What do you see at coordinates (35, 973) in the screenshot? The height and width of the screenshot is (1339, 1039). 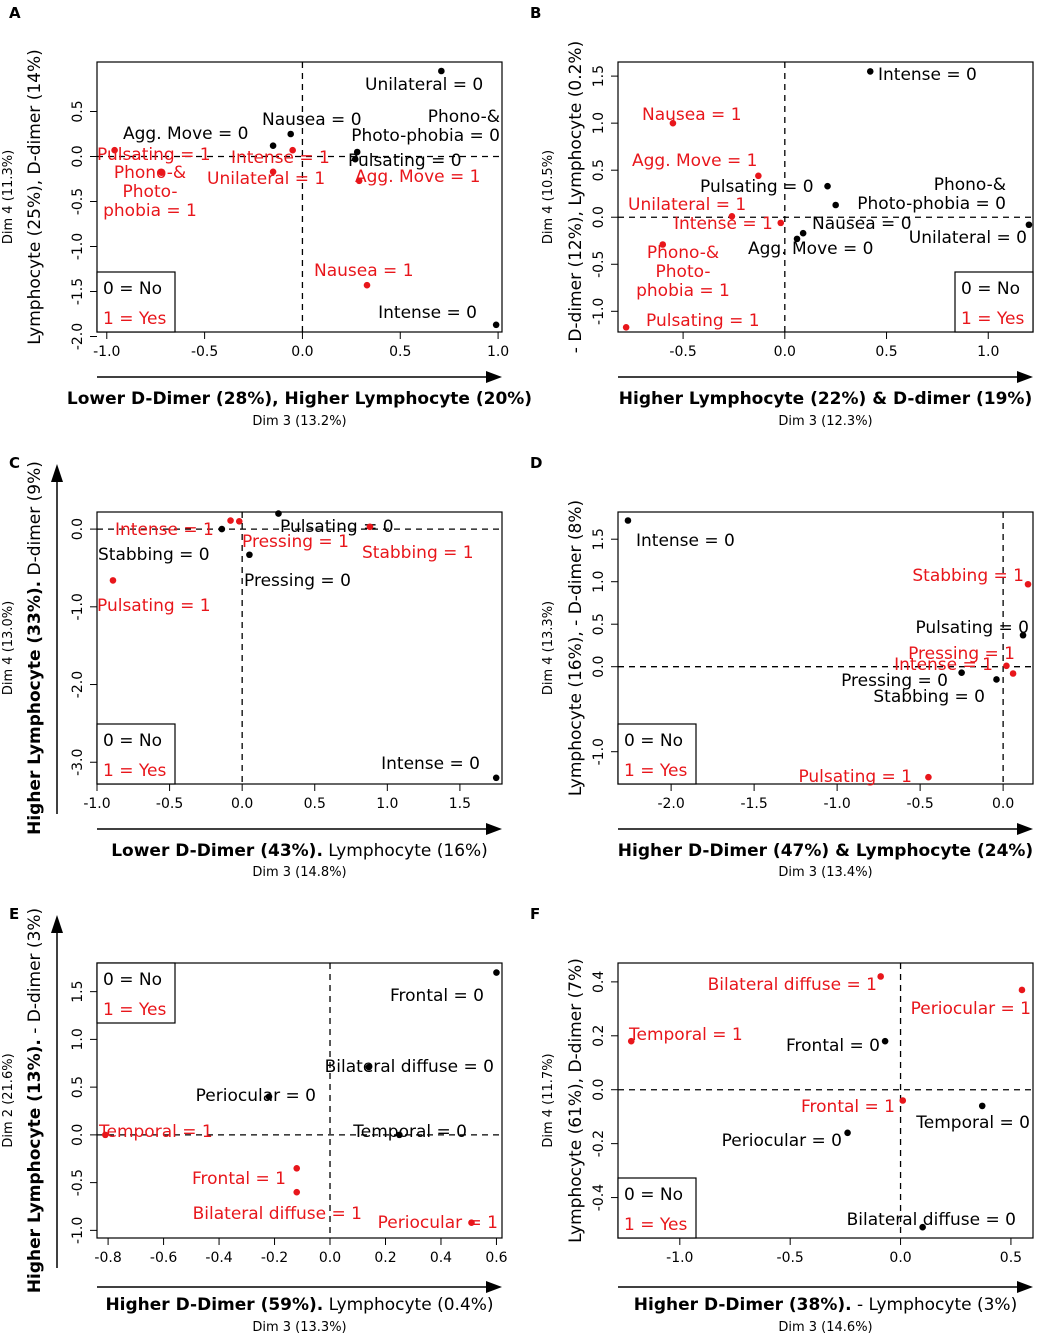 I see `y-axis-title-rest: - D-dimer (3%)` at bounding box center [35, 973].